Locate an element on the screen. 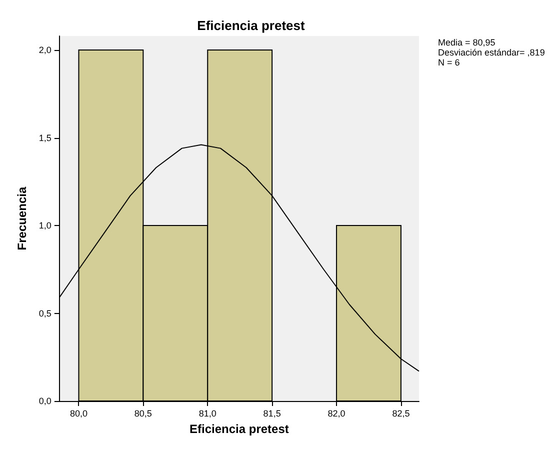 This screenshot has height=449, width=554. text: Desviación estándar= ,819 is located at coordinates (491, 53).